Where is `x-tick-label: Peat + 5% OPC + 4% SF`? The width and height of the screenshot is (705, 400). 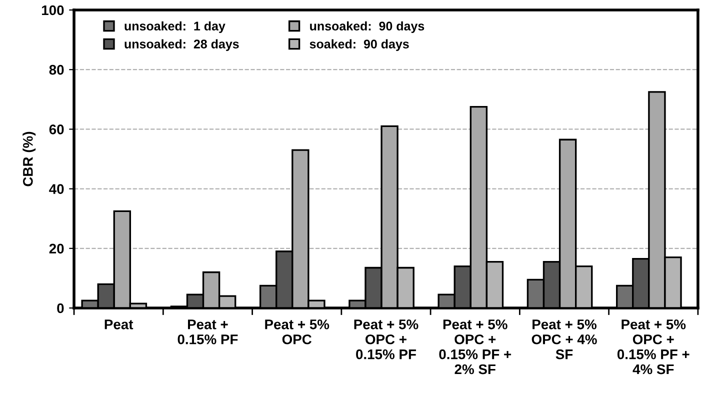 x-tick-label: Peat + 5% OPC + 4% SF is located at coordinates (564, 340).